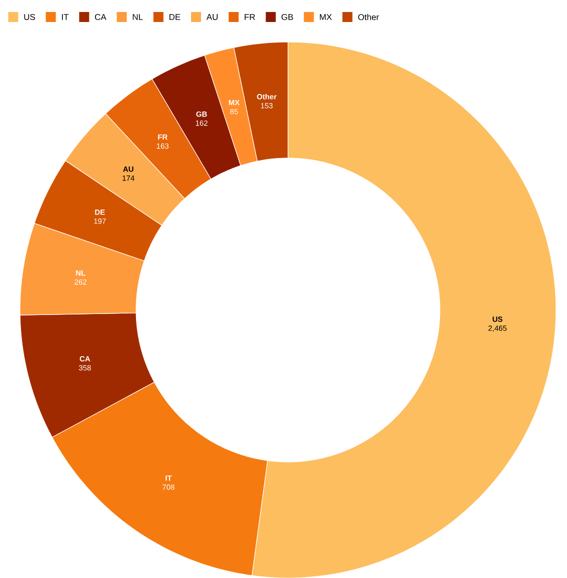 This screenshot has width=567, height=578. What do you see at coordinates (326, 17) in the screenshot?
I see `legend-label: MX` at bounding box center [326, 17].